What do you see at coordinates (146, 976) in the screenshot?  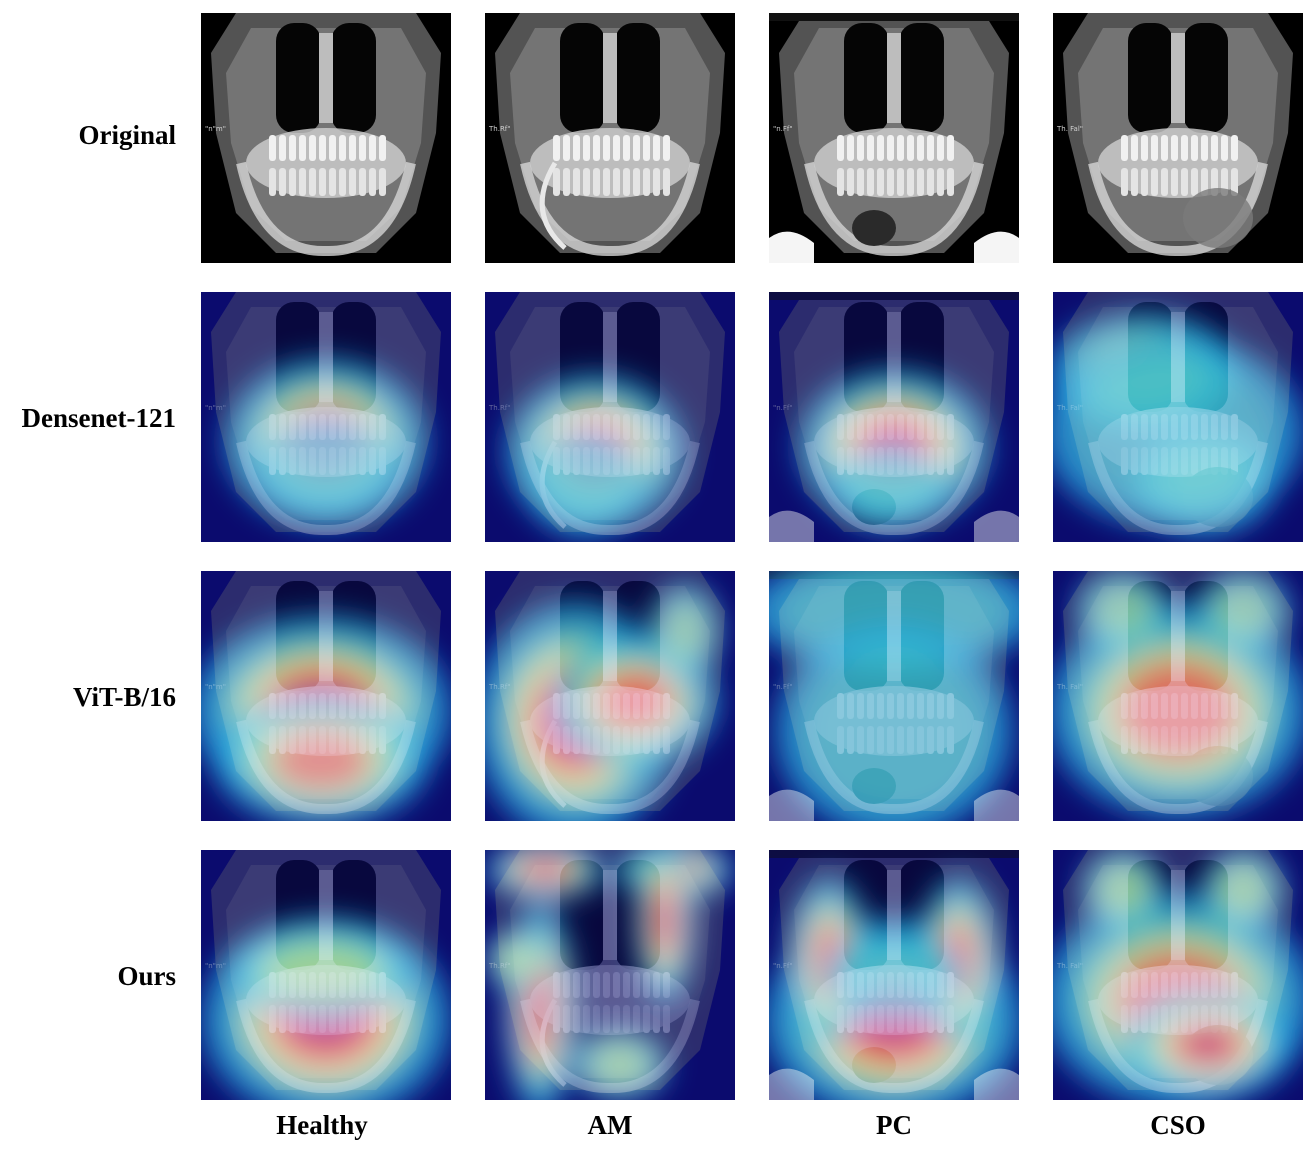 I see `row-label-ours: Ours` at bounding box center [146, 976].